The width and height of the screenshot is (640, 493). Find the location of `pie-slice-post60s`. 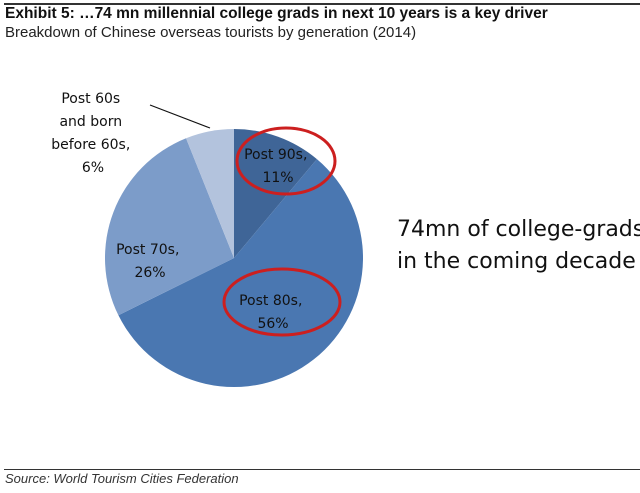

pie-slice-post60s is located at coordinates (210, 193).